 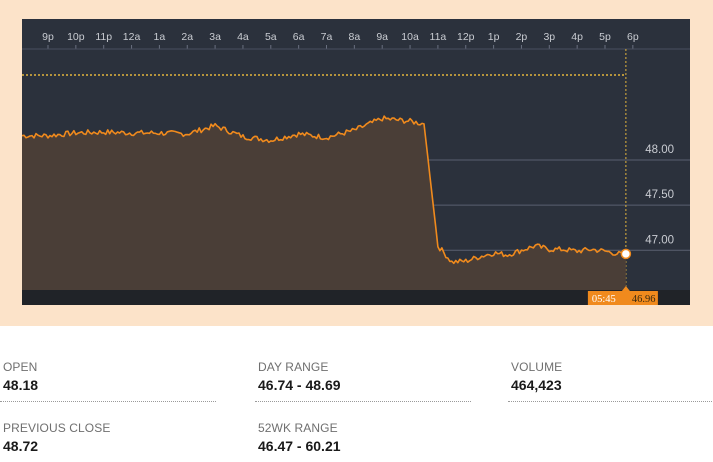 I want to click on cursor-tag: 05:45 46.96, so click(x=622, y=295).